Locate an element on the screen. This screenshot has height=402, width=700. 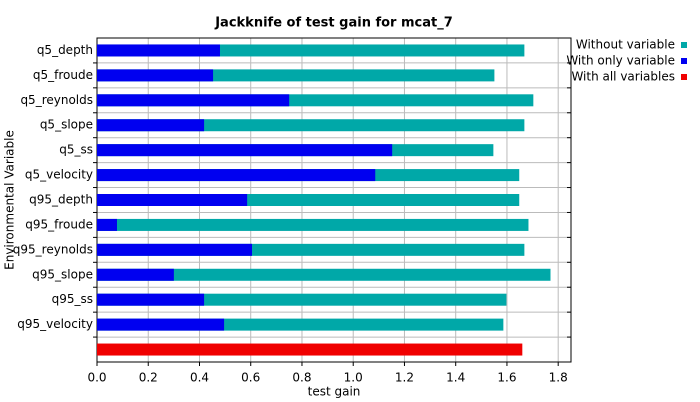
x-tick-label: 0.0 is located at coordinates (96, 378).